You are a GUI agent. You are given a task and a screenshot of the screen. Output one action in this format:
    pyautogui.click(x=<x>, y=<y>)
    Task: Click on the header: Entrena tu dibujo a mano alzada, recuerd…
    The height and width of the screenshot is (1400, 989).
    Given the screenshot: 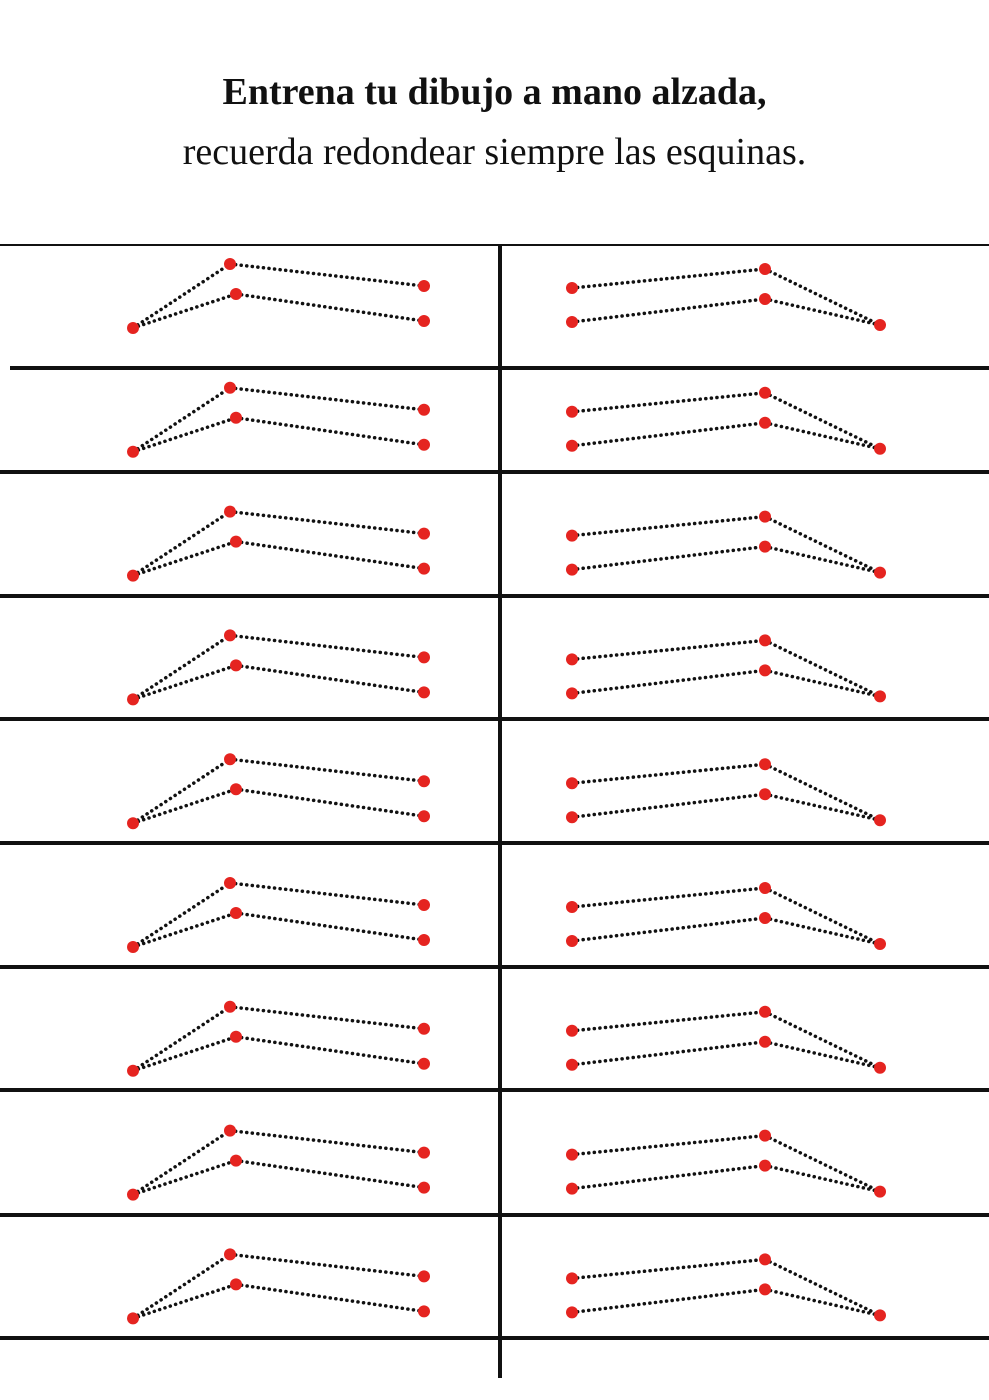 What is the action you would take?
    pyautogui.click(x=494, y=122)
    